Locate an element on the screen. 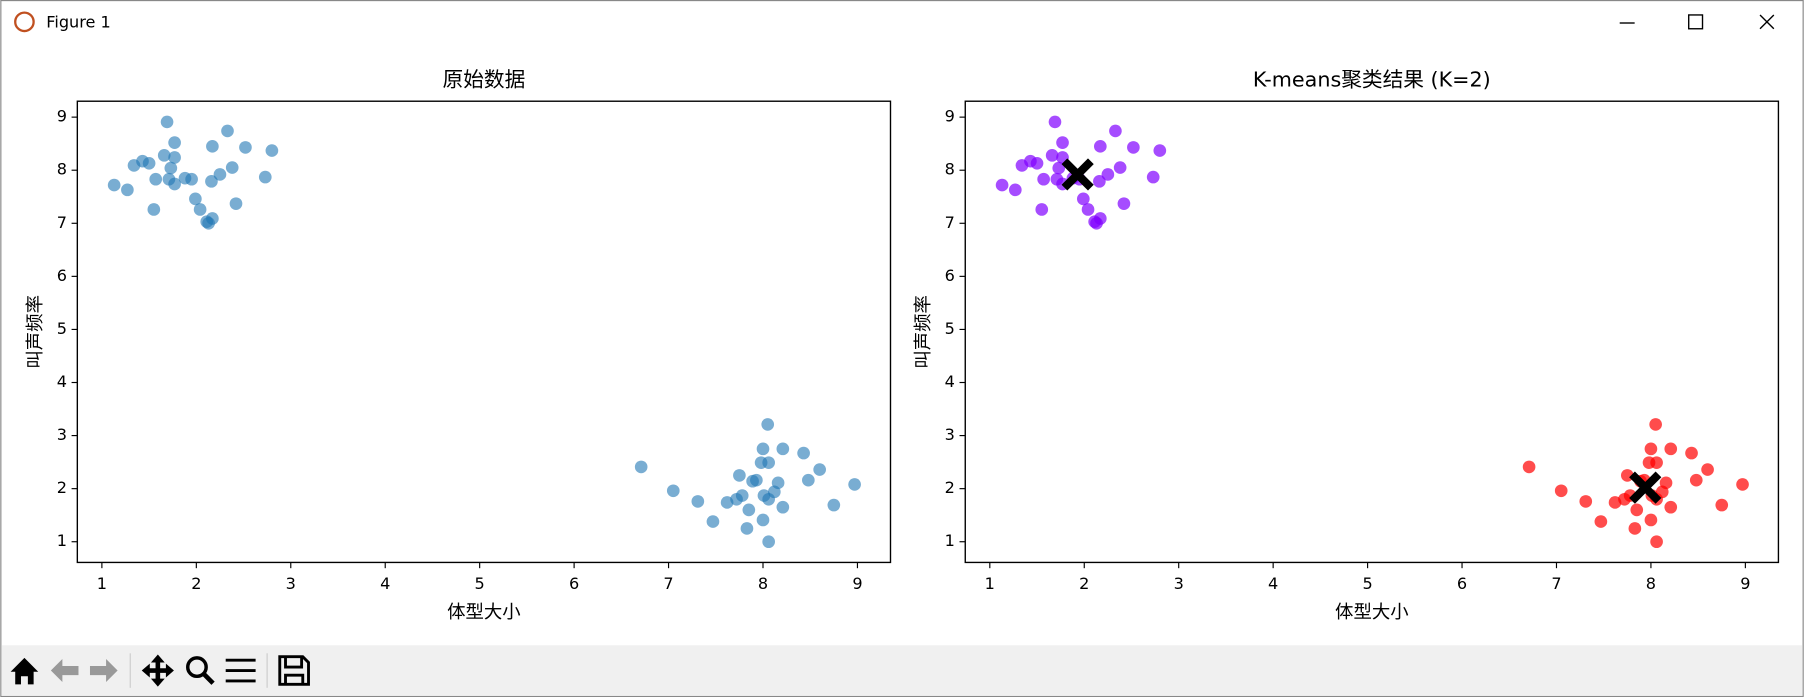  zoom-button is located at coordinates (197, 667).